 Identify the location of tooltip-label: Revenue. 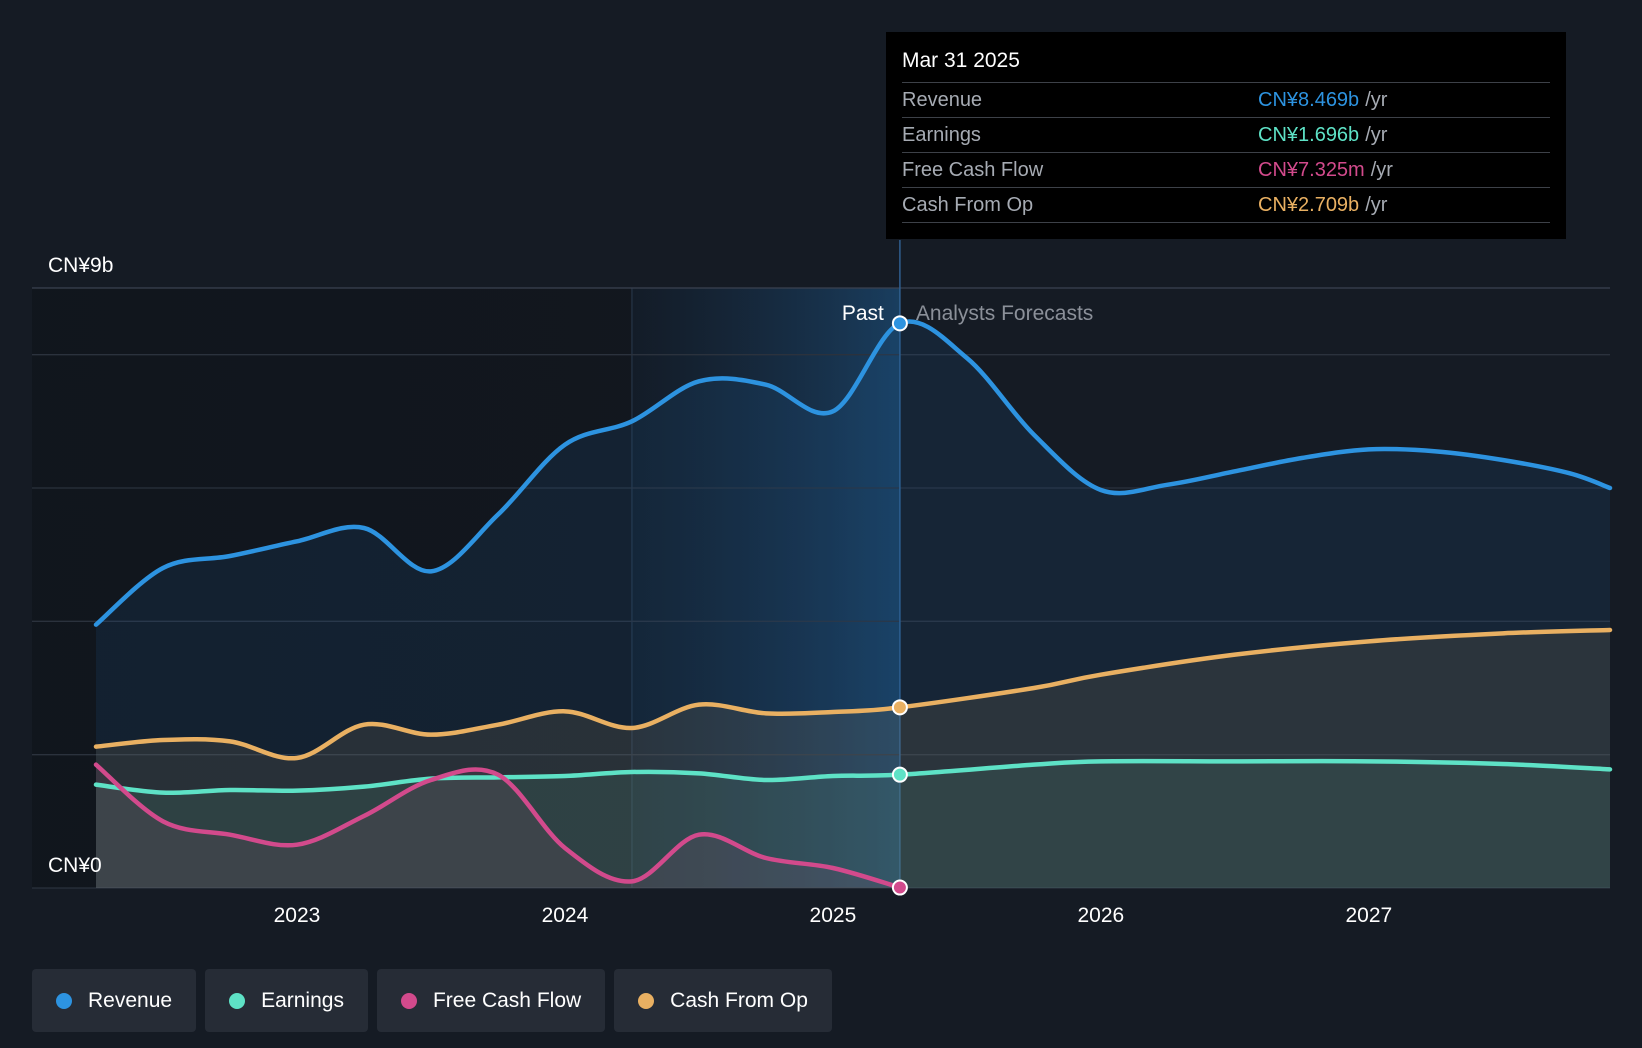
(942, 100).